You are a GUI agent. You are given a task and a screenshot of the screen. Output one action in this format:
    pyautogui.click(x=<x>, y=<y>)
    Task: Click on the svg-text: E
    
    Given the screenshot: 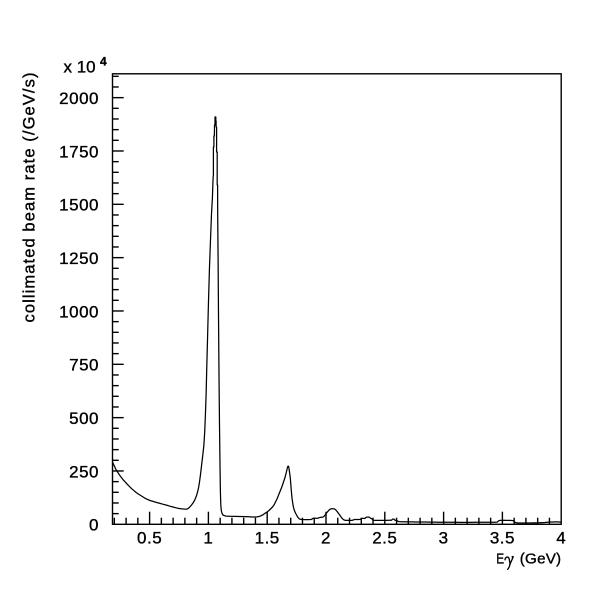 What is the action you would take?
    pyautogui.click(x=500, y=558)
    